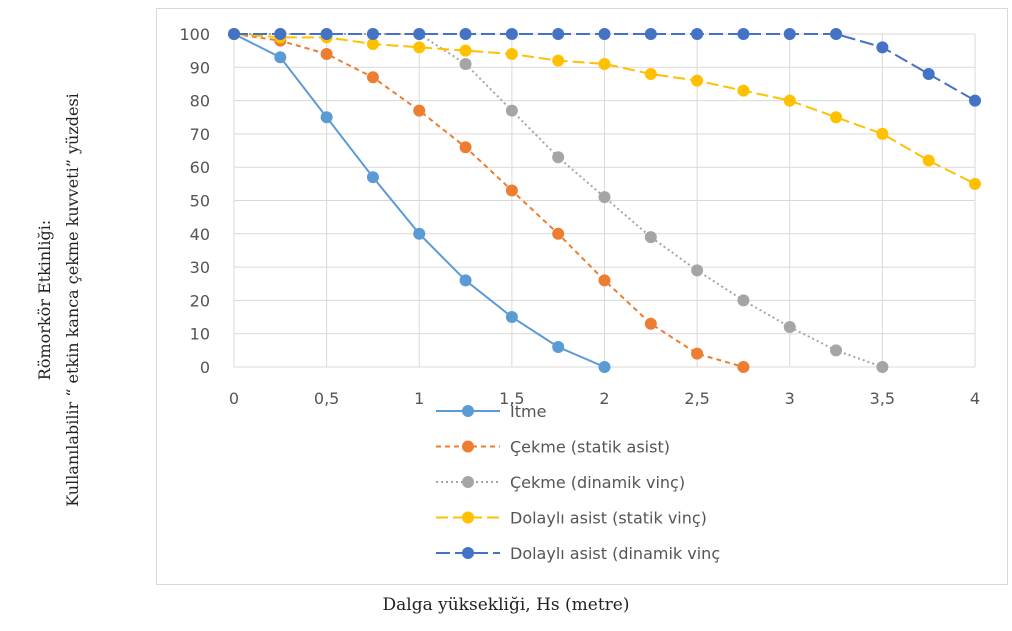 This screenshot has height=631, width=1012. What do you see at coordinates (200, 134) in the screenshot?
I see `y-tick-label: 70` at bounding box center [200, 134].